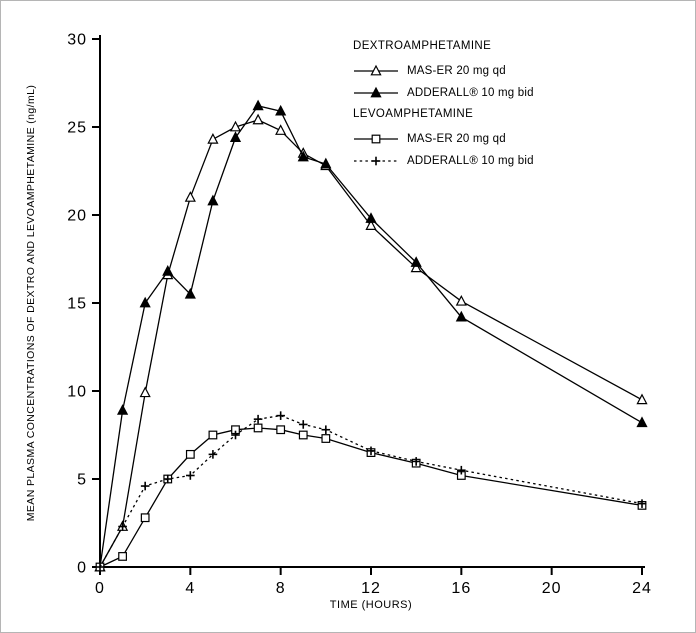 The image size is (696, 633). I want to click on y-tick-label: 0, so click(82, 568).